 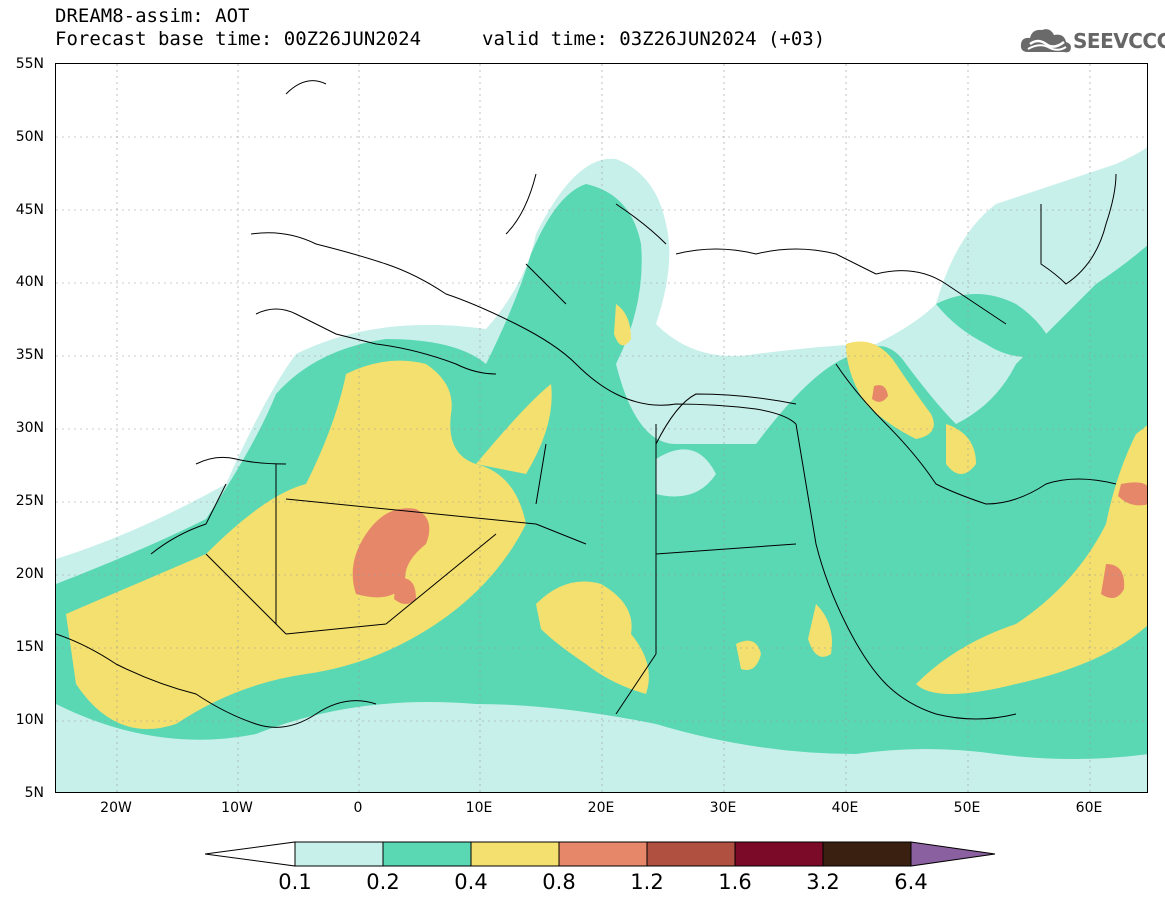 What do you see at coordinates (1119, 41) in the screenshot?
I see `logo-text: SEEVCCC` at bounding box center [1119, 41].